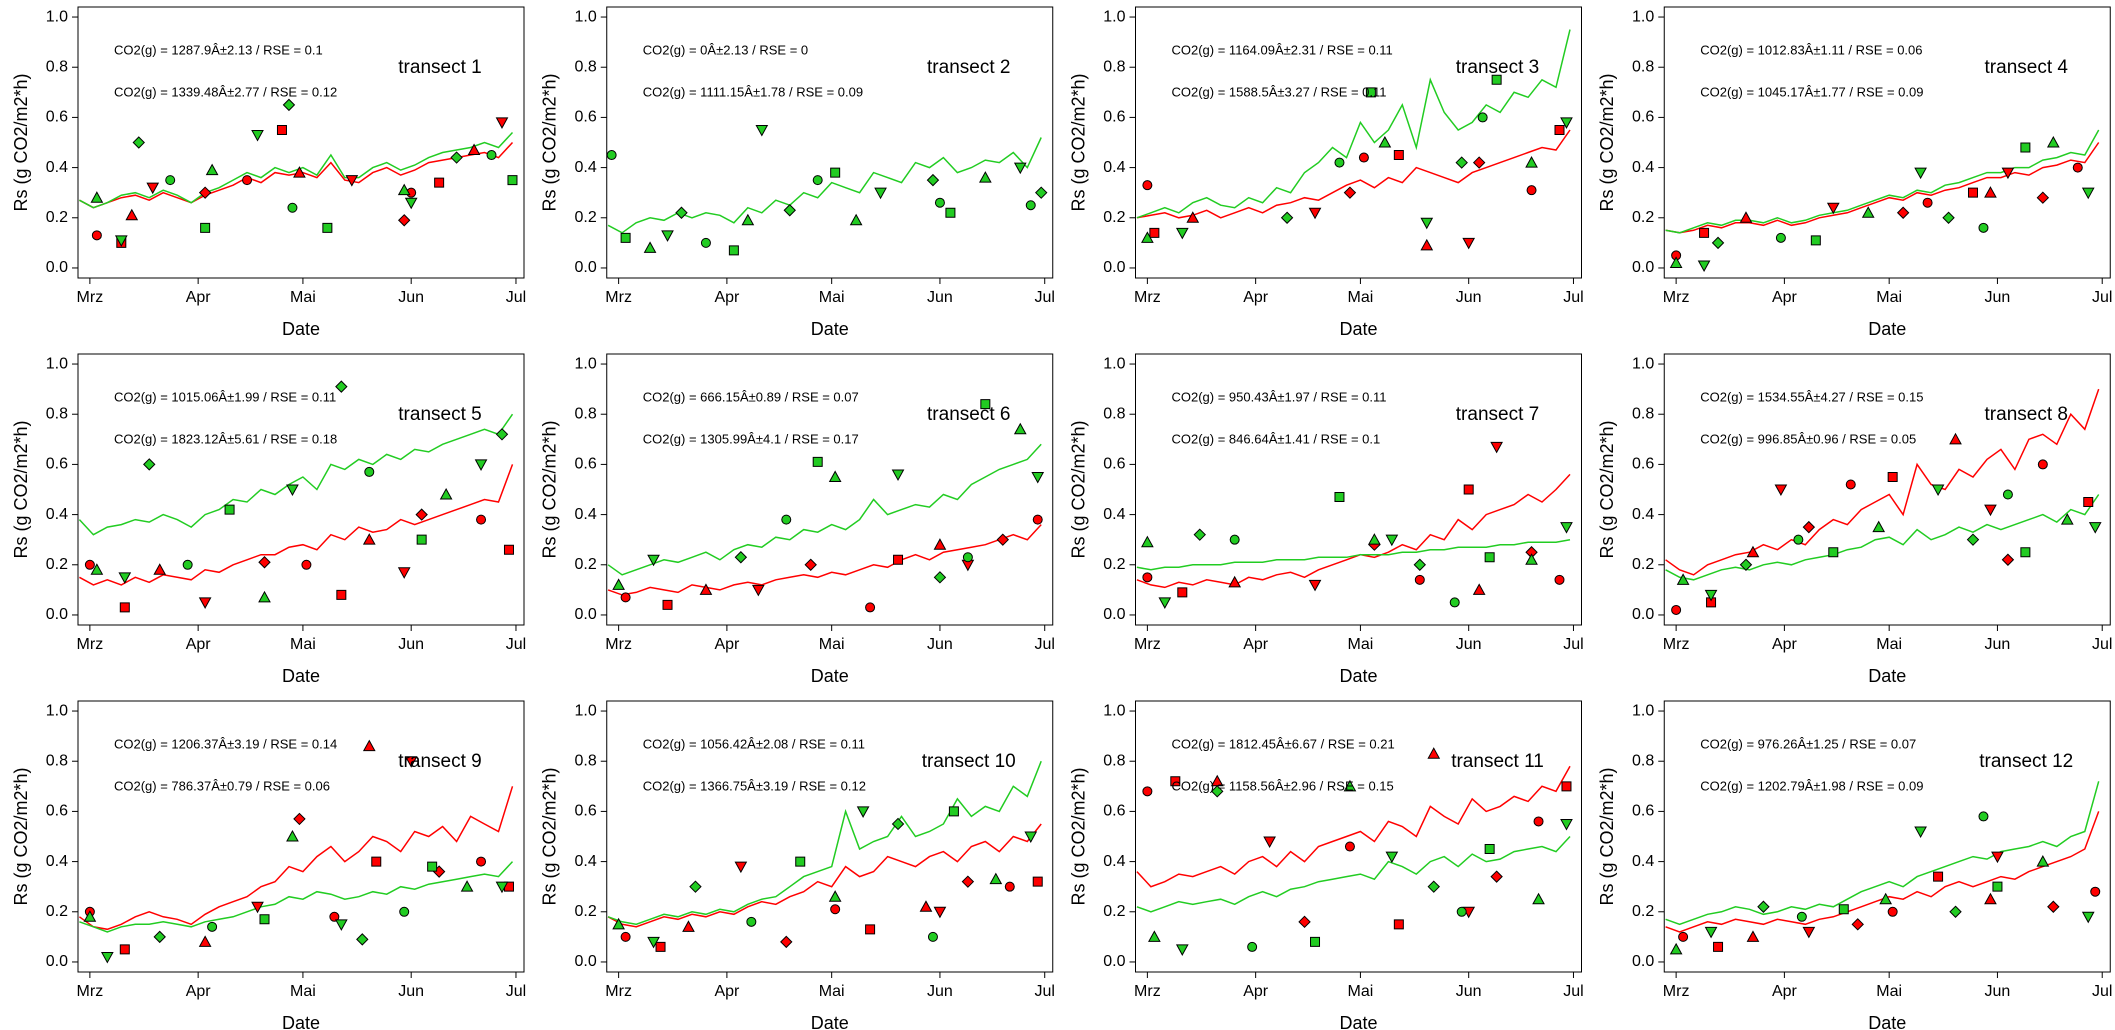 This screenshot has width=2115, height=1030. I want to click on annotation: CO2(g) = 1206.37Â±3.19 / RSE = 0.14, so click(225, 743).